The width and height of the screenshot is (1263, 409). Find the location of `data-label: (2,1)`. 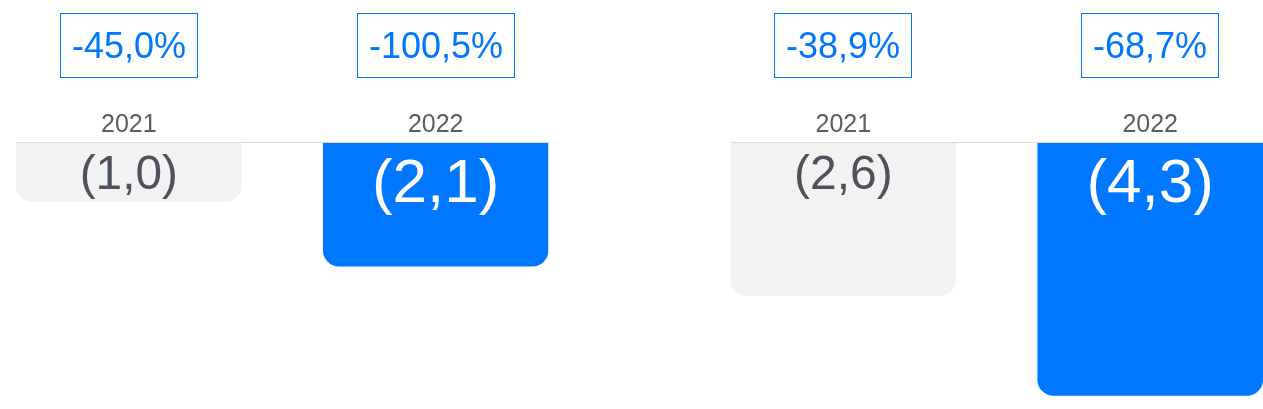

data-label: (2,1) is located at coordinates (435, 180).